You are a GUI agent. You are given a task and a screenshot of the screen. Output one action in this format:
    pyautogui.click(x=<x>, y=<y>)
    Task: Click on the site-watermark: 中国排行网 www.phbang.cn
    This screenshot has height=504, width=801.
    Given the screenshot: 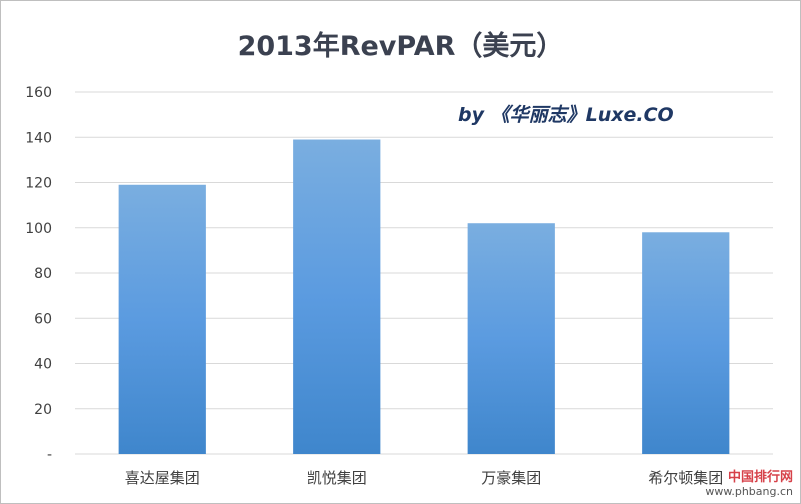 What is the action you would take?
    pyautogui.click(x=749, y=482)
    